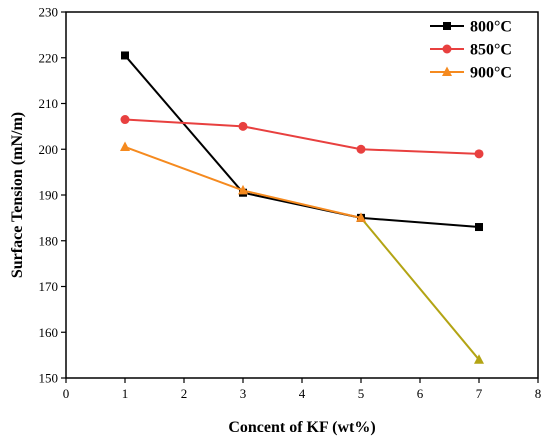  What do you see at coordinates (17, 195) in the screenshot?
I see `y-axis-title: Surface Tension (mN/m)` at bounding box center [17, 195].